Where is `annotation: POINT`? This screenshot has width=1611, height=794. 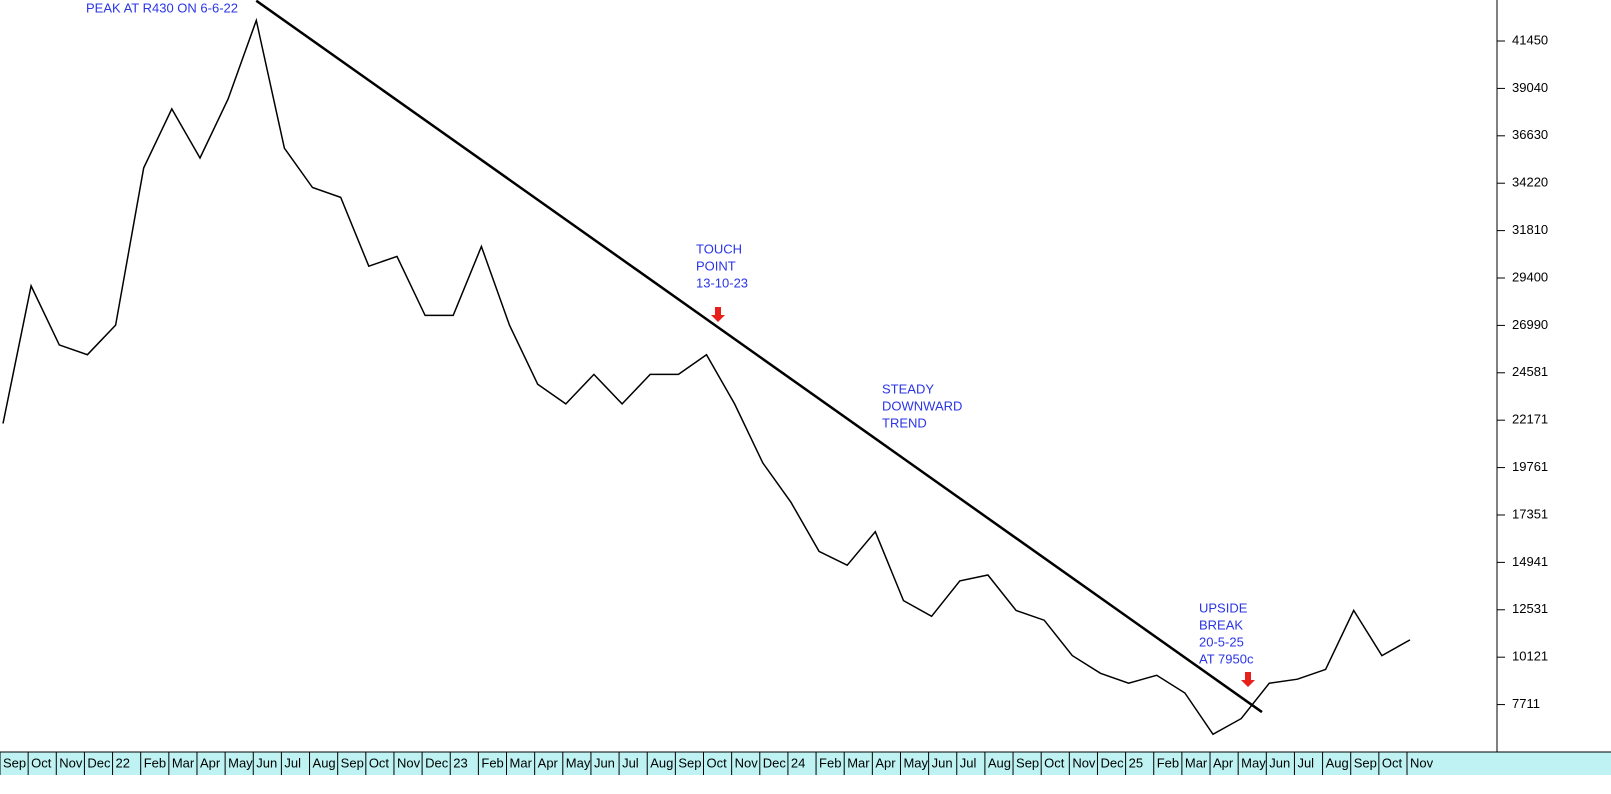
annotation: POINT is located at coordinates (716, 265).